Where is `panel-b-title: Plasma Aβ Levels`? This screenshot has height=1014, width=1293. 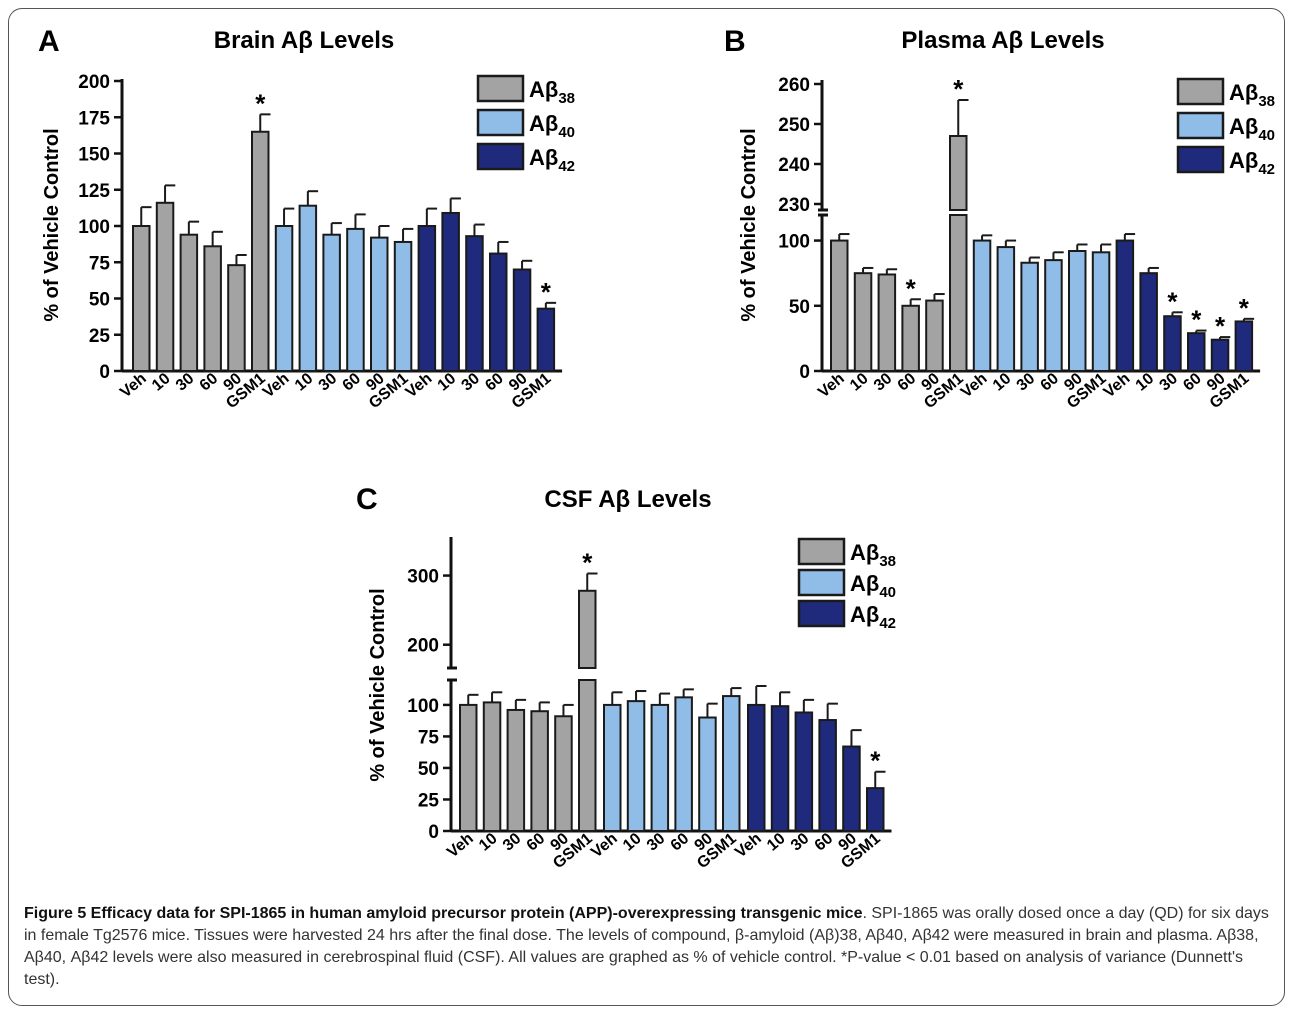
panel-b-title: Plasma Aβ Levels is located at coordinates (1002, 40).